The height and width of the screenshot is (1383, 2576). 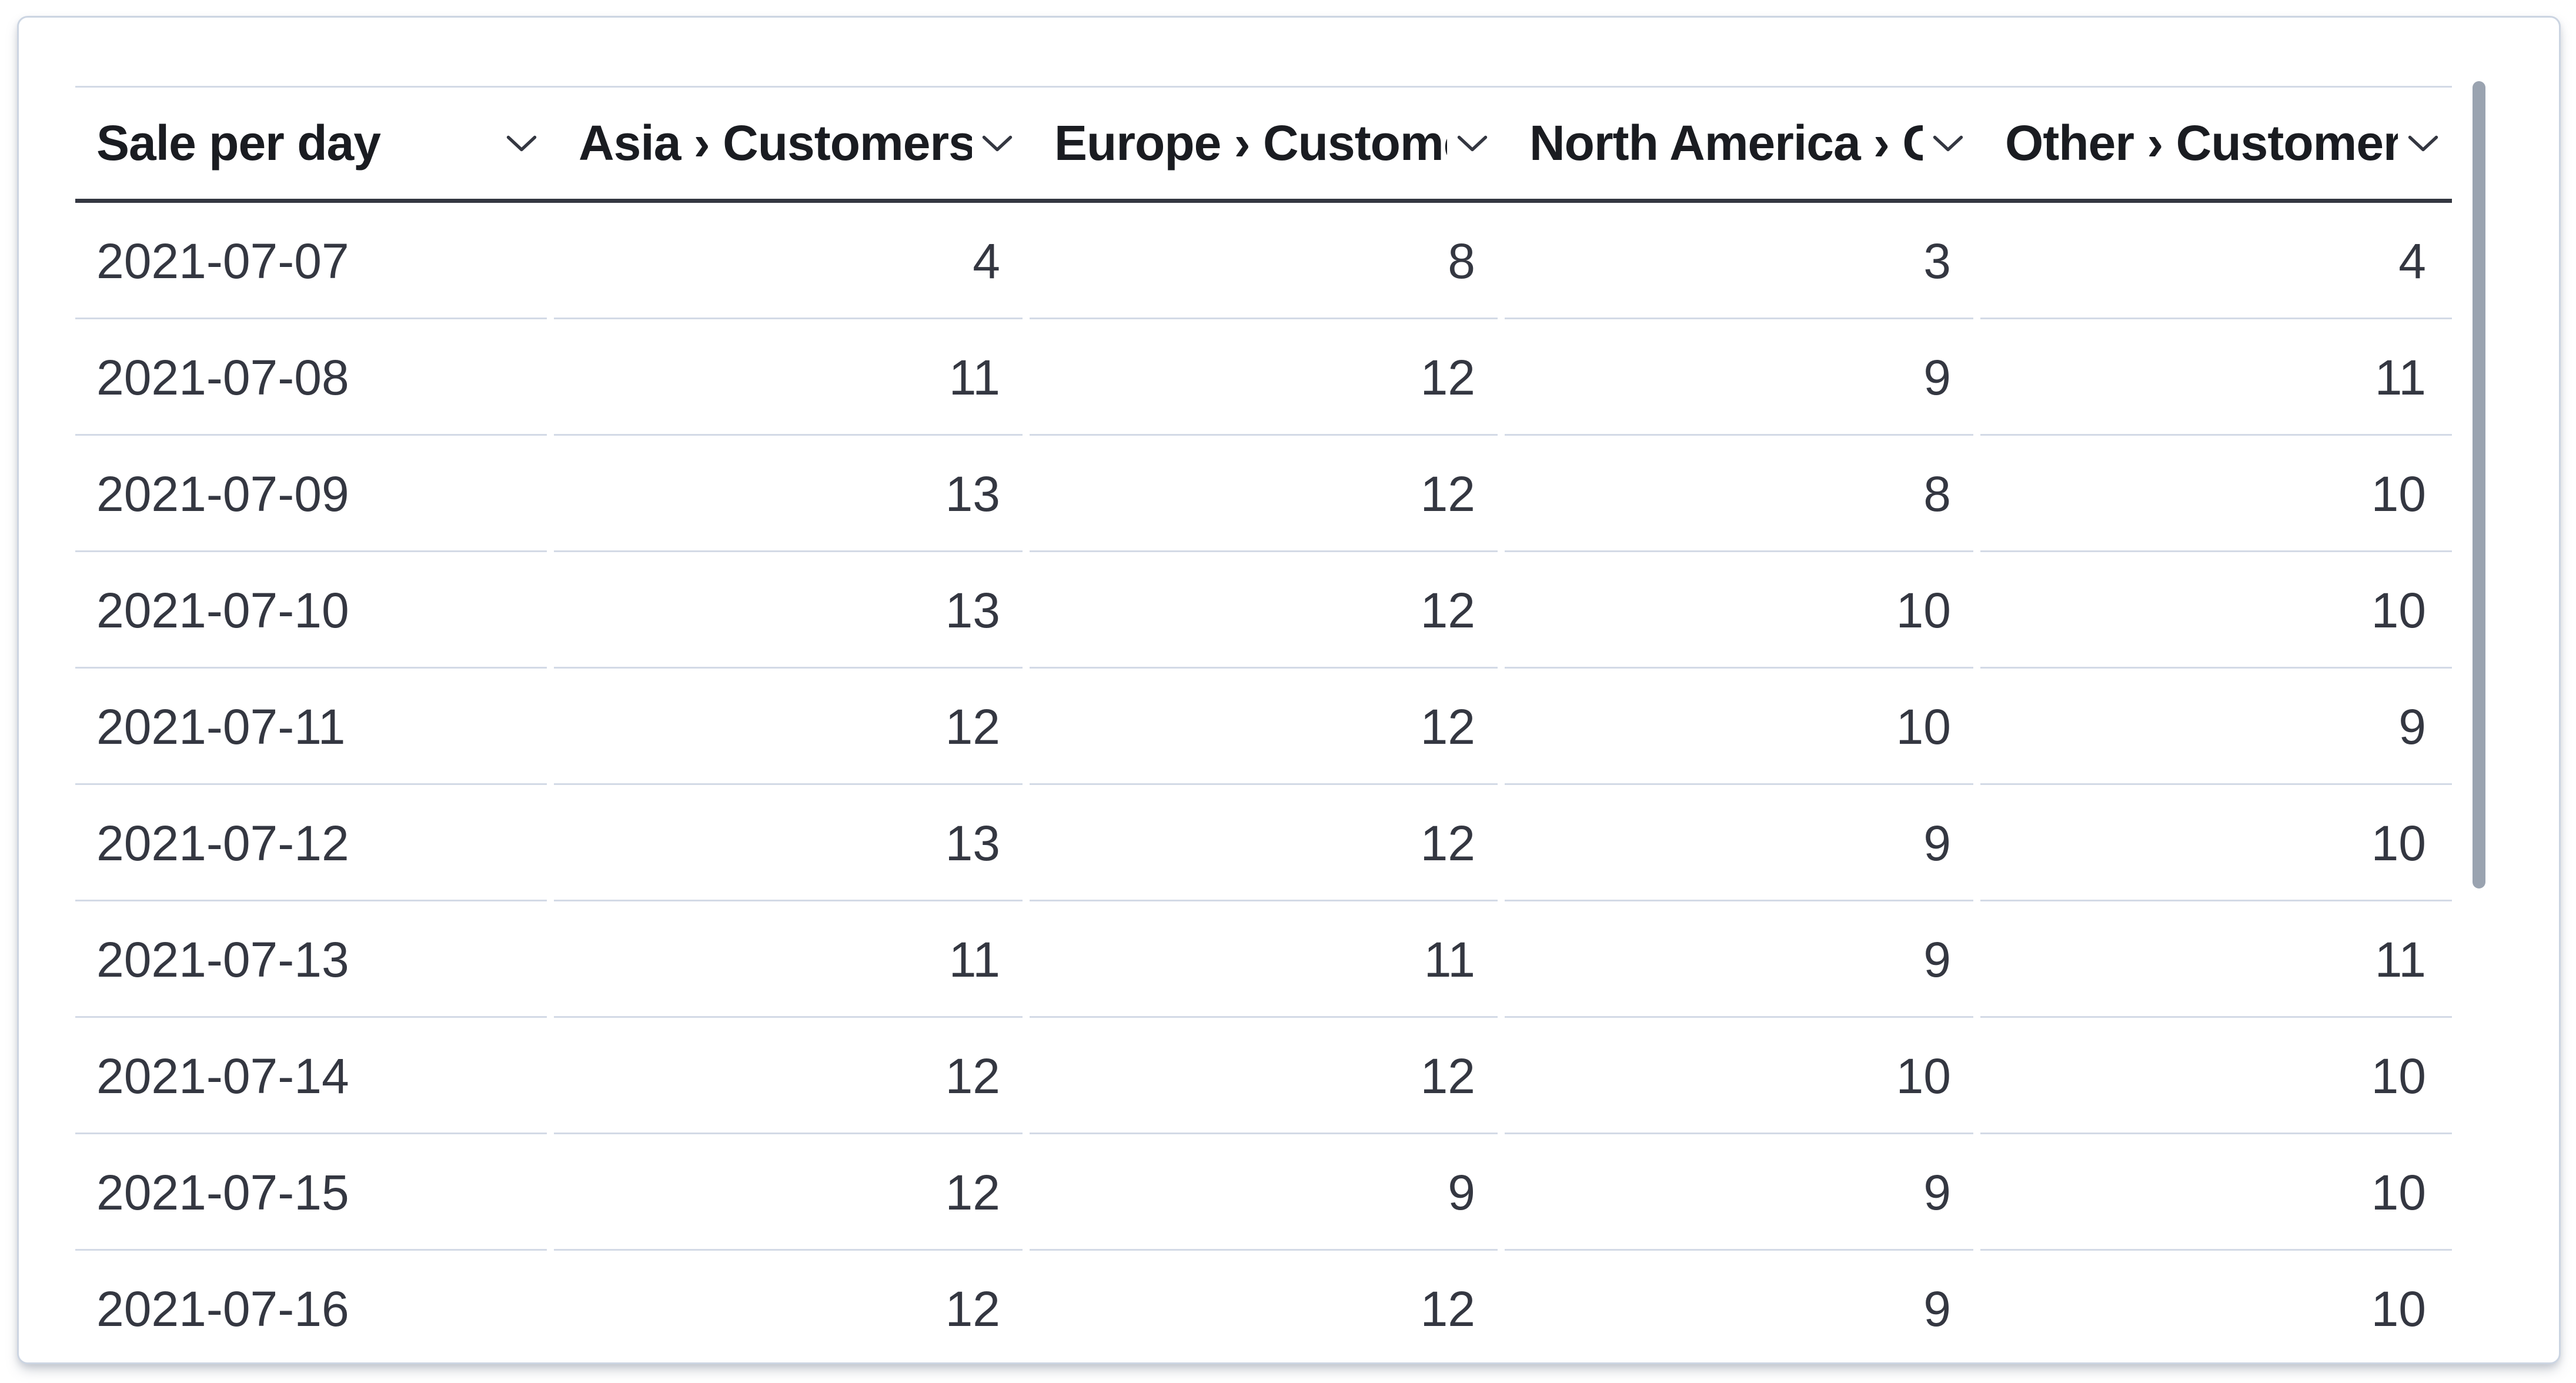 I want to click on date-cell: 2021-07-10, so click(x=312, y=610).